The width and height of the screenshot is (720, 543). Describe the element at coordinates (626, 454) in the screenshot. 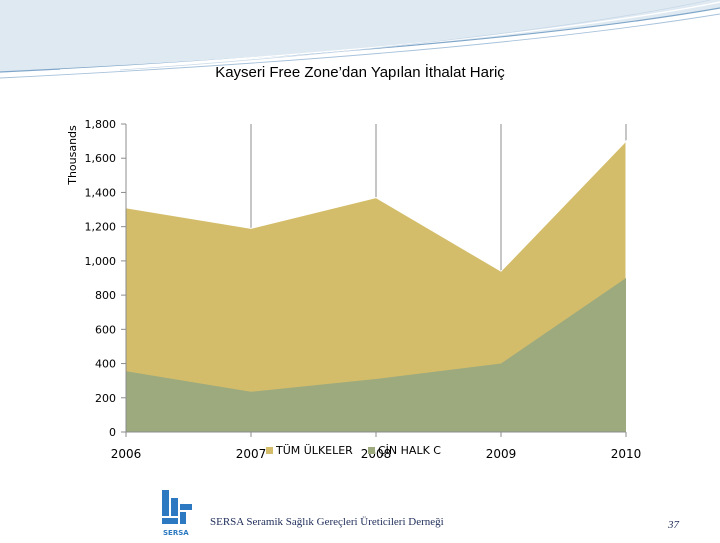

I see `x-tick-label: 2010` at that location.